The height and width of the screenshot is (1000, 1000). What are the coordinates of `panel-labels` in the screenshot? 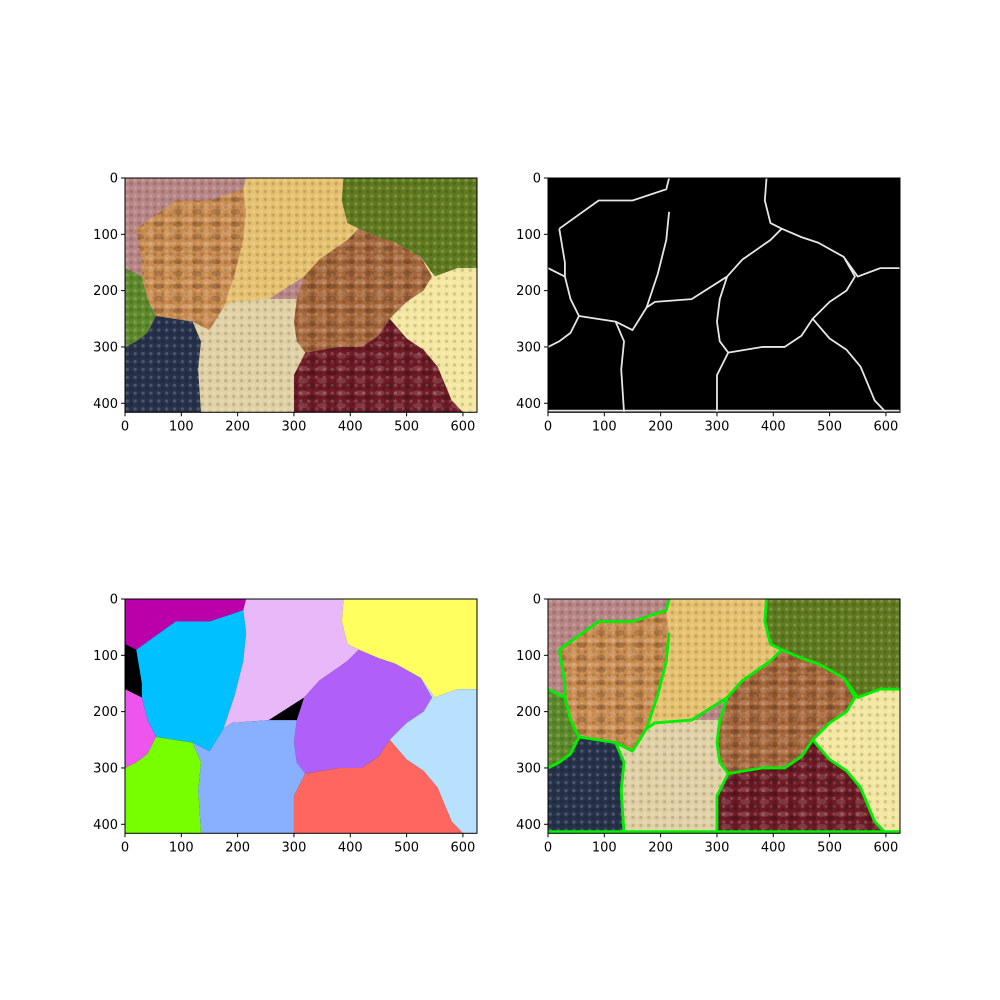 It's located at (301, 716).